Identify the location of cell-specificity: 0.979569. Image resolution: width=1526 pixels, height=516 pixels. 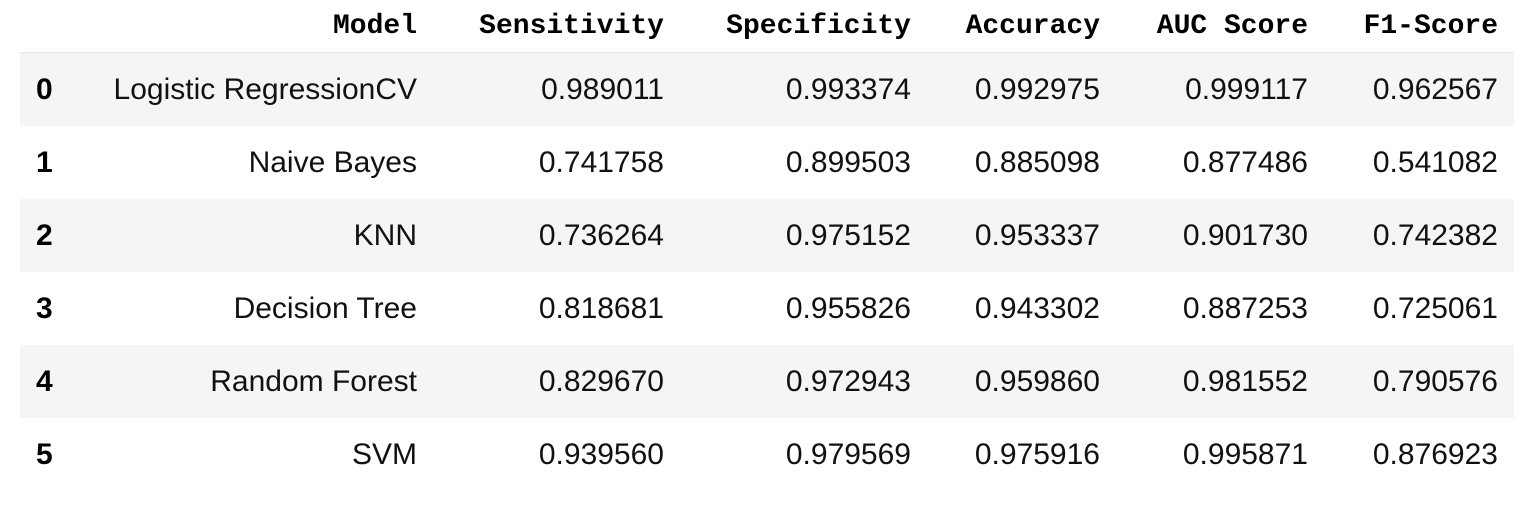
(848, 454).